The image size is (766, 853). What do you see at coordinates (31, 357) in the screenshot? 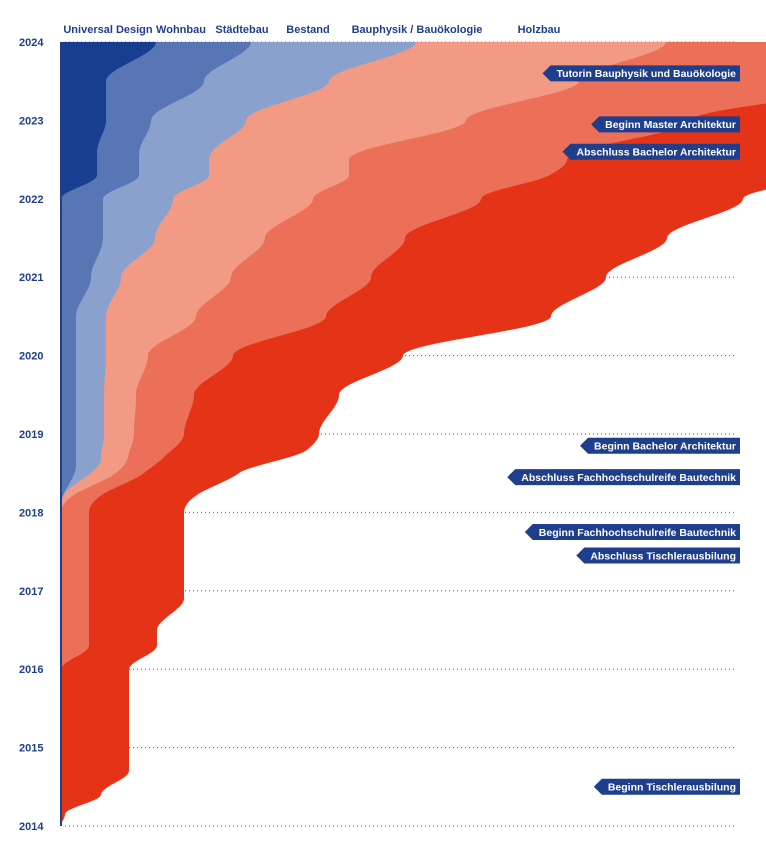
I see `year-label-2020: 2020` at bounding box center [31, 357].